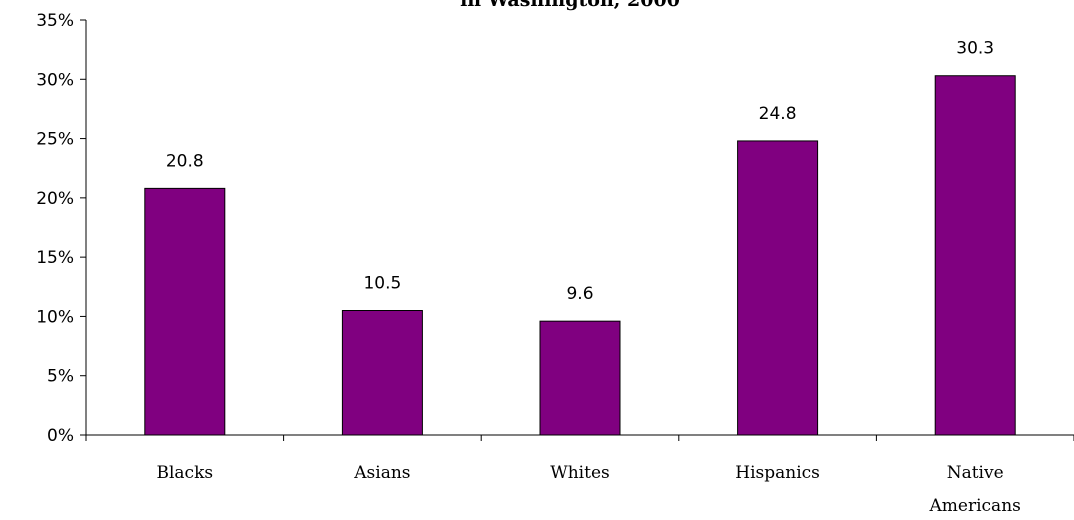 The height and width of the screenshot is (520, 1074). I want to click on y-tick-label: 15%, so click(55, 258).